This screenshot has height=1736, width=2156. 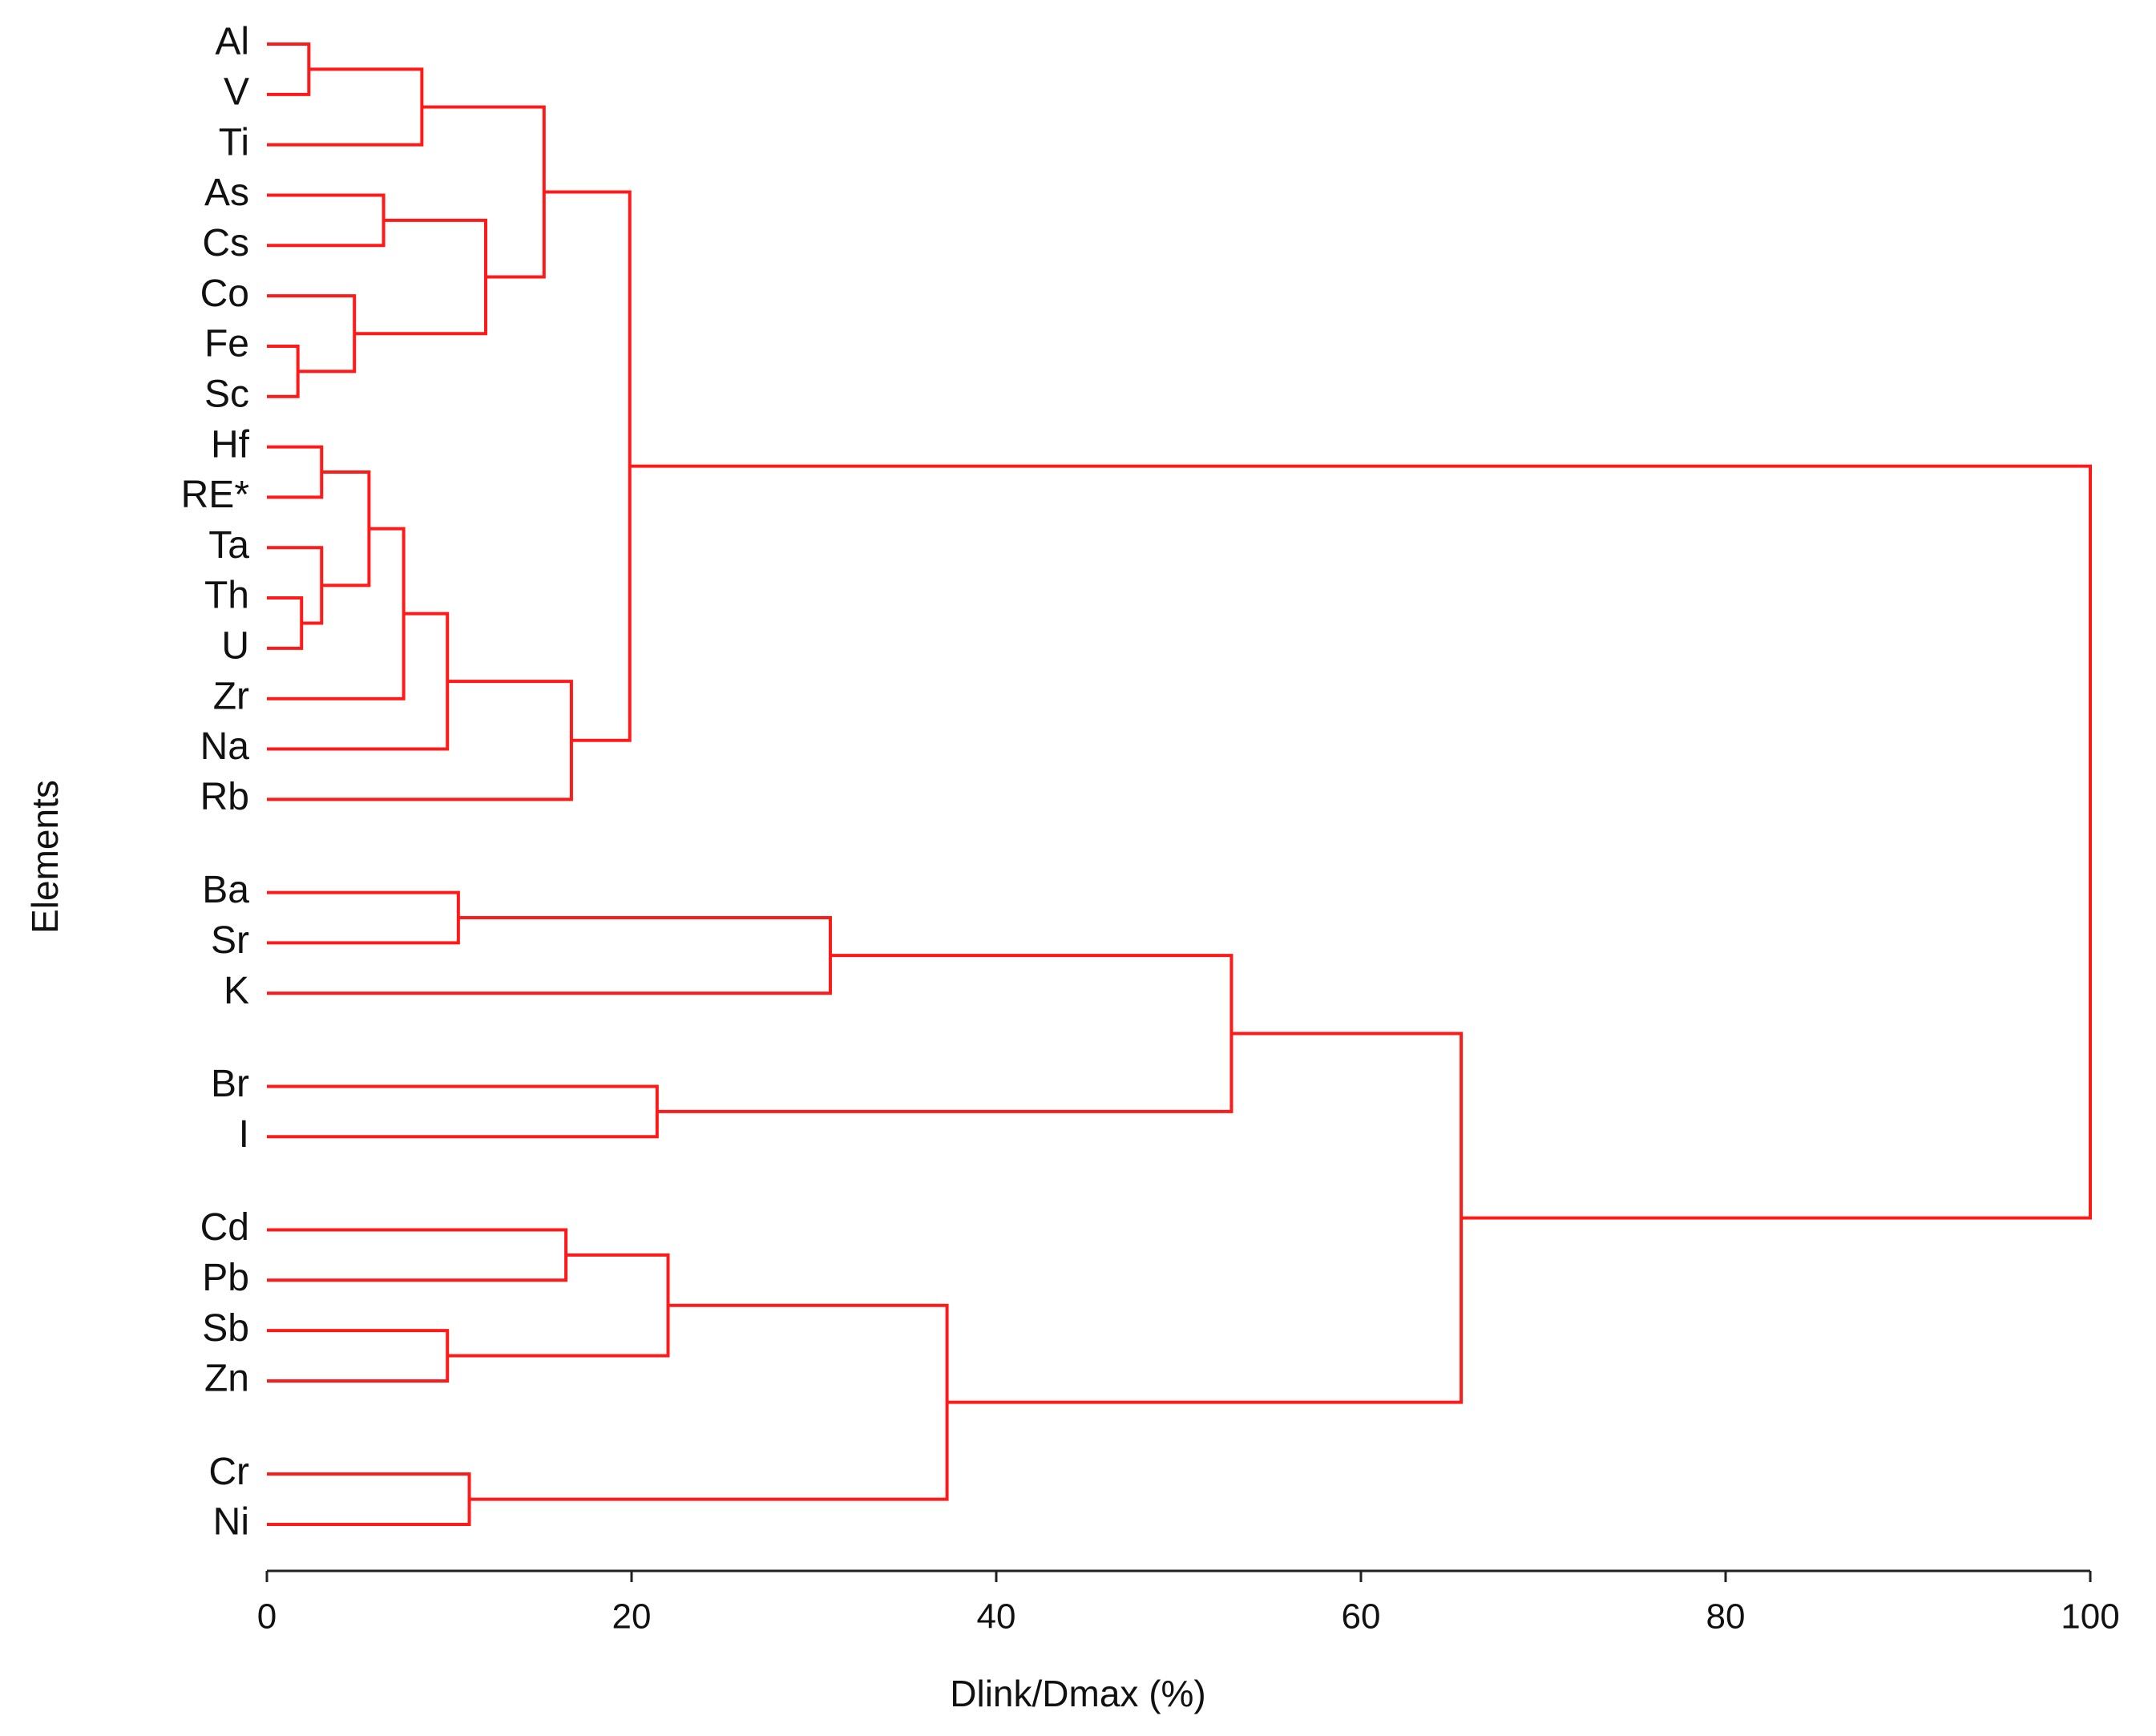 What do you see at coordinates (226, 890) in the screenshot?
I see `leaf-label: Ba` at bounding box center [226, 890].